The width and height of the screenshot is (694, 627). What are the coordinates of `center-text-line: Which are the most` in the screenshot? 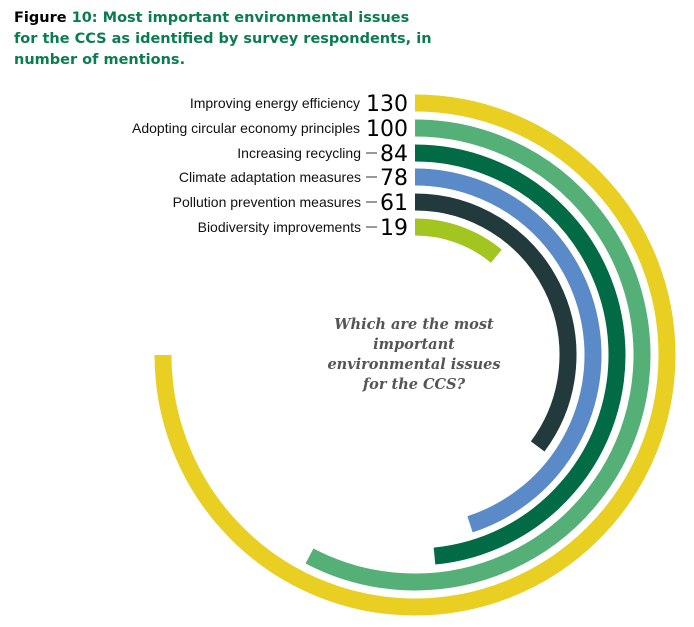 It's located at (414, 324).